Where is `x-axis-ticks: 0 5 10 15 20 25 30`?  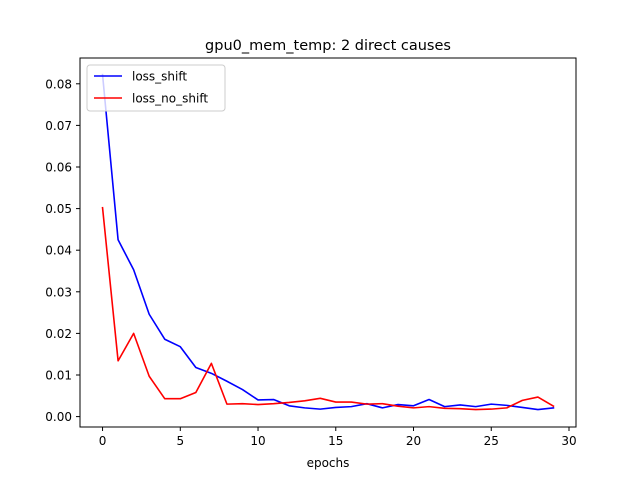
x-axis-ticks: 0 5 10 15 20 25 30 is located at coordinates (338, 437).